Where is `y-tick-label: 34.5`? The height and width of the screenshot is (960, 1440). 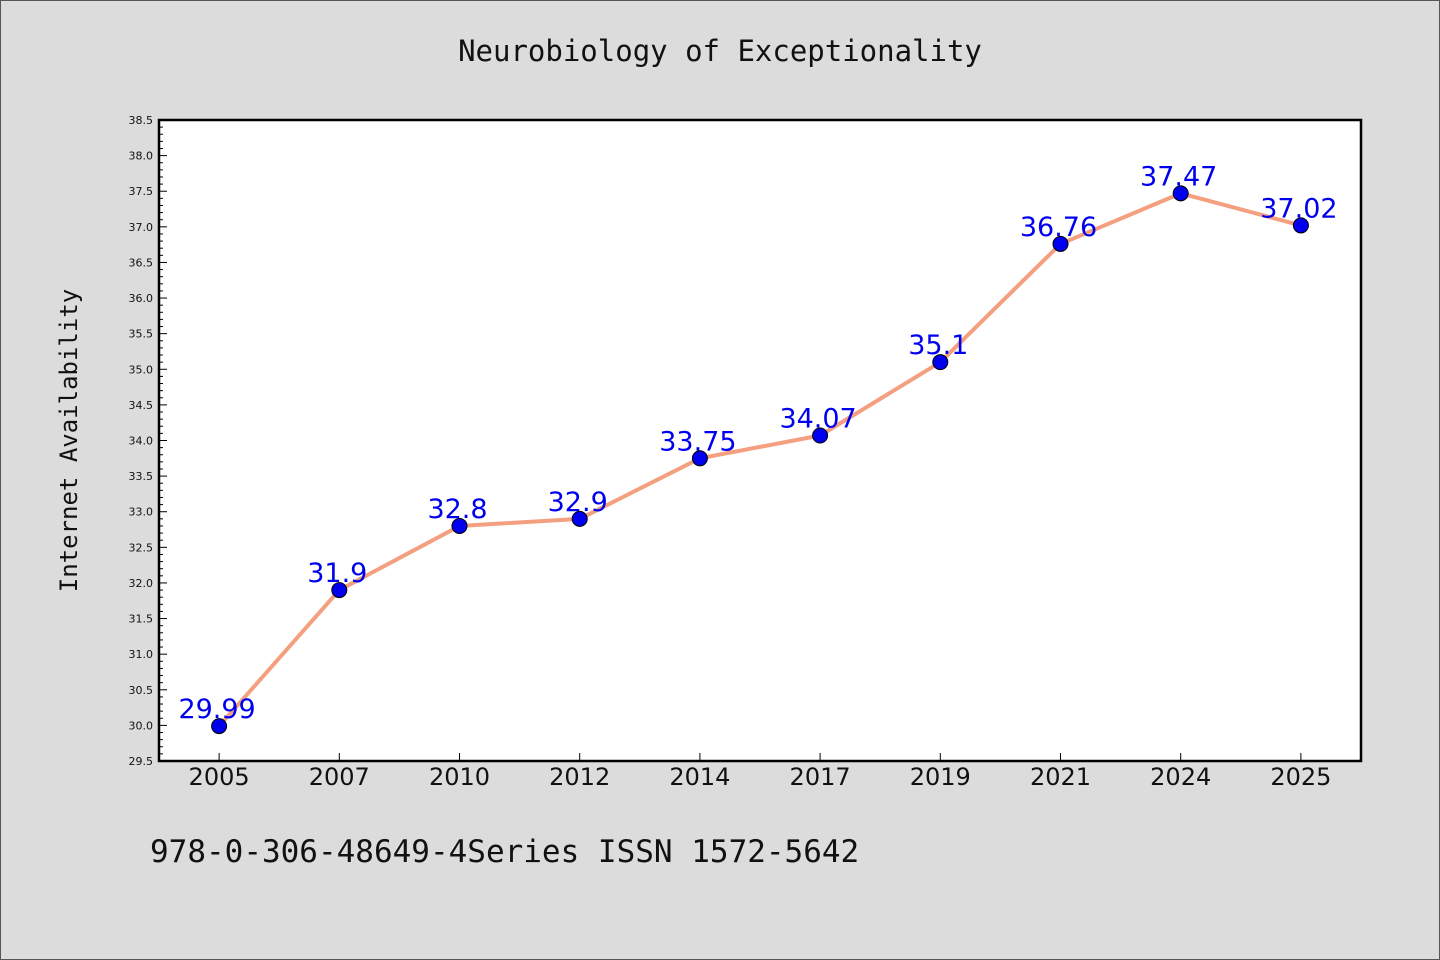
y-tick-label: 34.5 is located at coordinates (141, 405).